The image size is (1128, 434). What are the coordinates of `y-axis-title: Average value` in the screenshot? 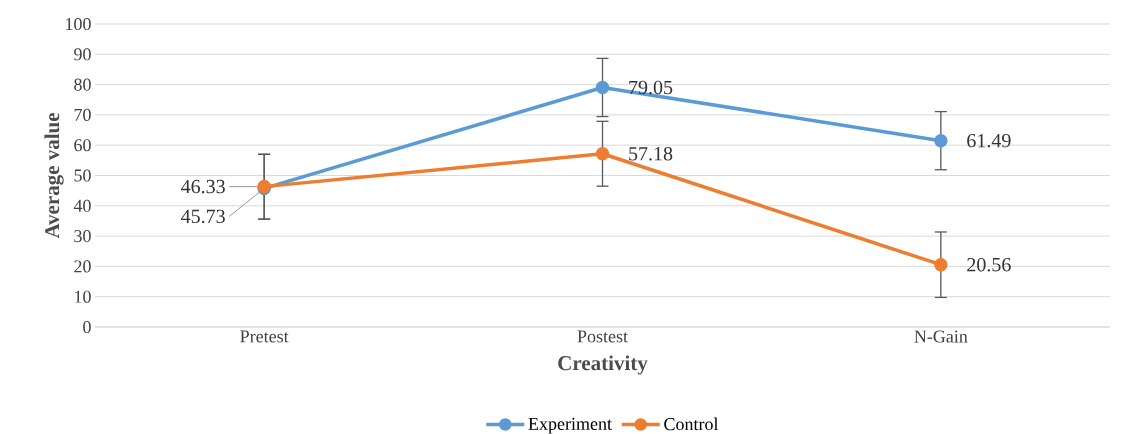 It's located at (54, 175).